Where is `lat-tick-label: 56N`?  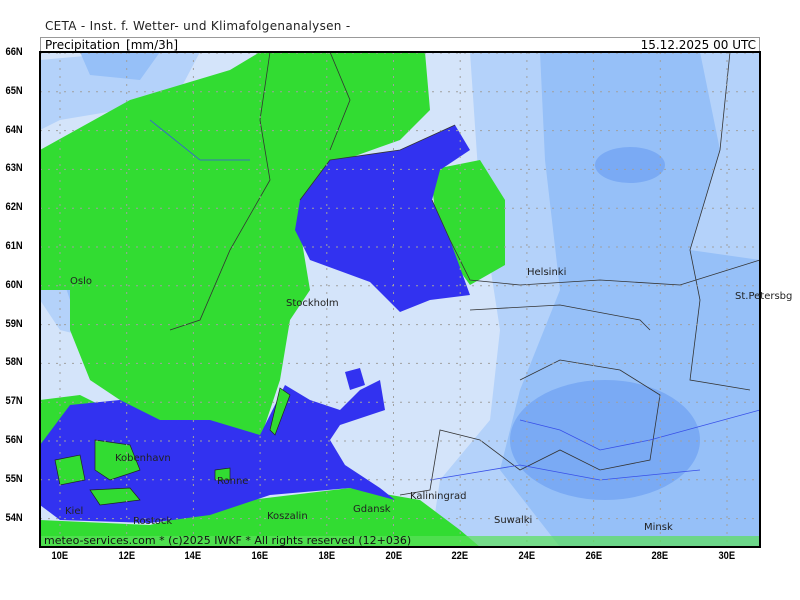
lat-tick-label: 56N is located at coordinates (14, 440).